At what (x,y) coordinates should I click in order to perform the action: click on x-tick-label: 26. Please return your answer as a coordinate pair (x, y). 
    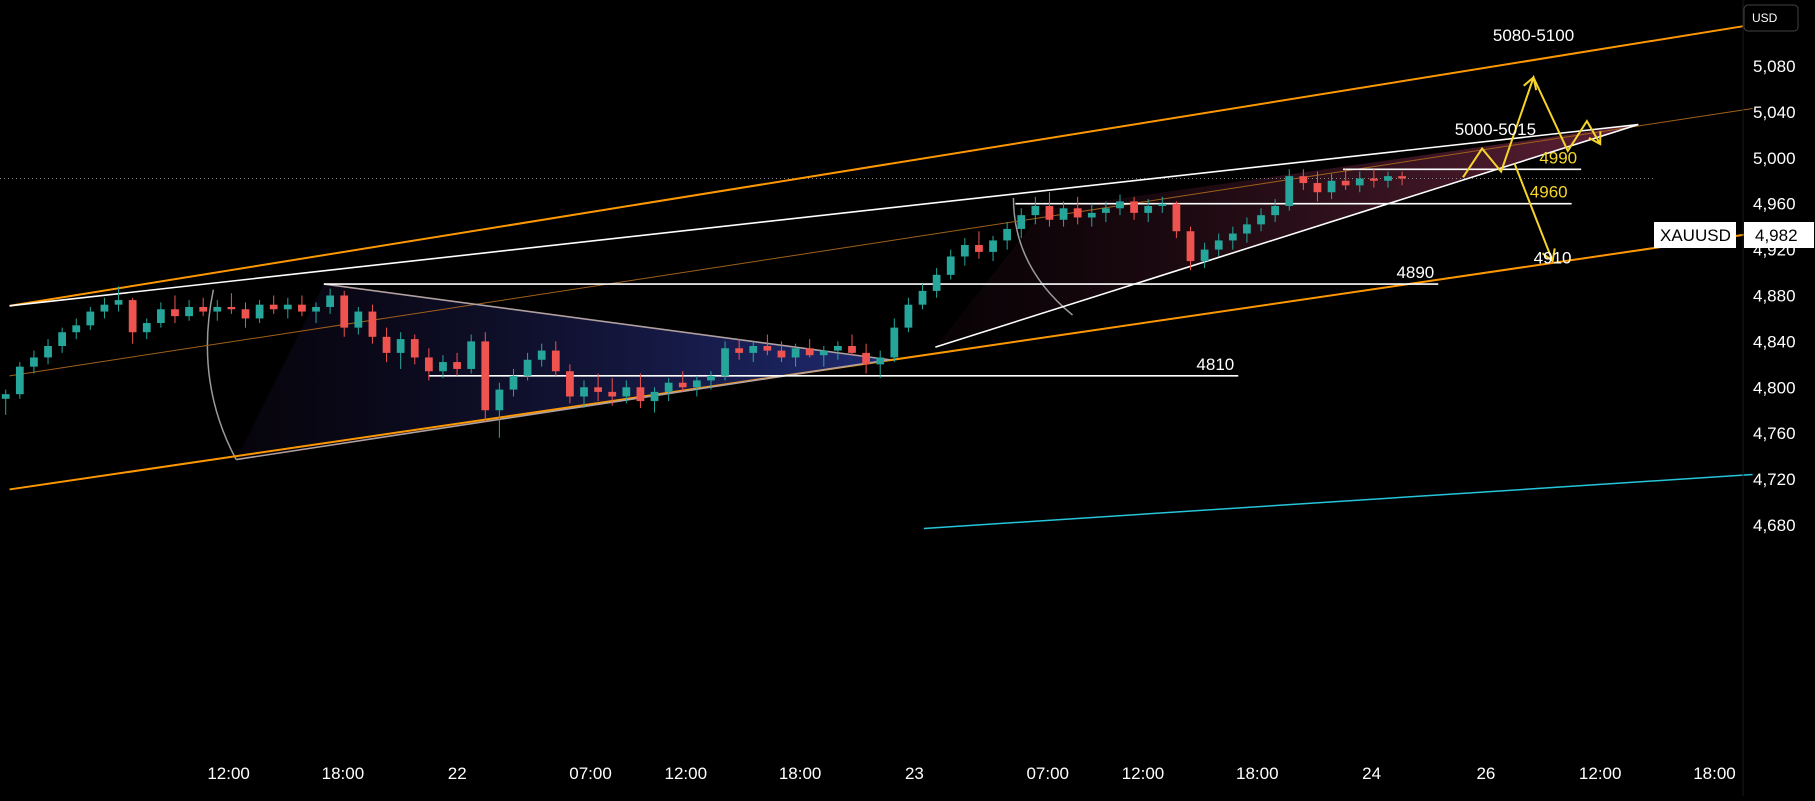
    Looking at the image, I should click on (1485, 773).